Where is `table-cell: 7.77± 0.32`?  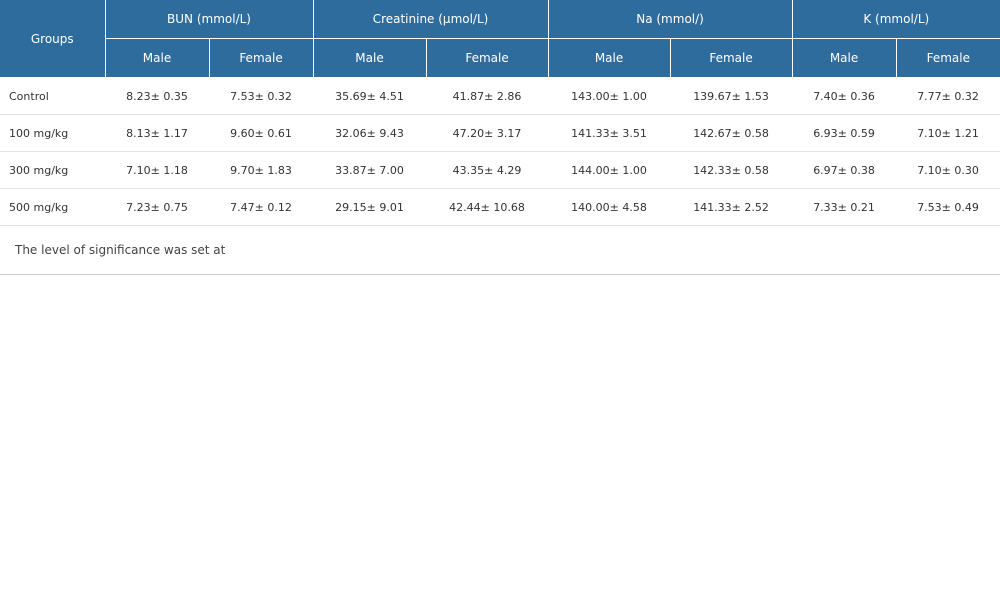
table-cell: 7.77± 0.32 is located at coordinates (948, 96).